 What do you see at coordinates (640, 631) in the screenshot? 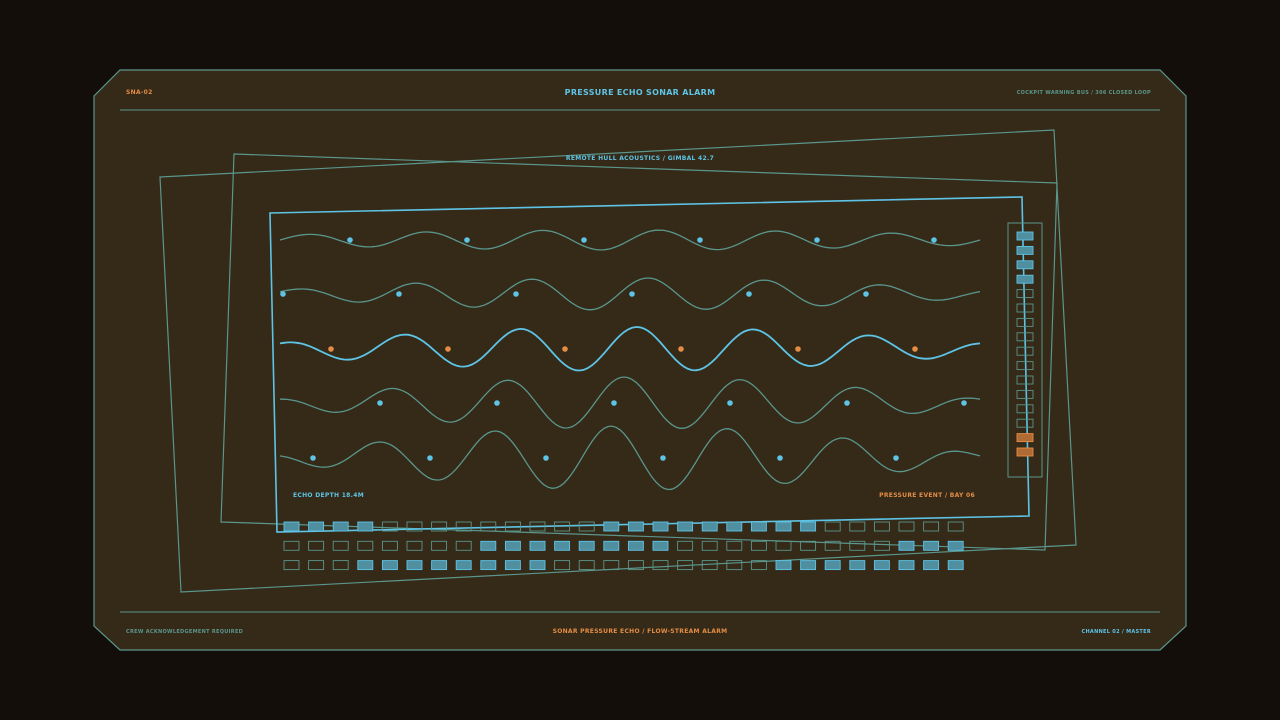
I see `footer-center: SONAR PRESSURE ECHO / FLOW-STREAM ALARM` at bounding box center [640, 631].